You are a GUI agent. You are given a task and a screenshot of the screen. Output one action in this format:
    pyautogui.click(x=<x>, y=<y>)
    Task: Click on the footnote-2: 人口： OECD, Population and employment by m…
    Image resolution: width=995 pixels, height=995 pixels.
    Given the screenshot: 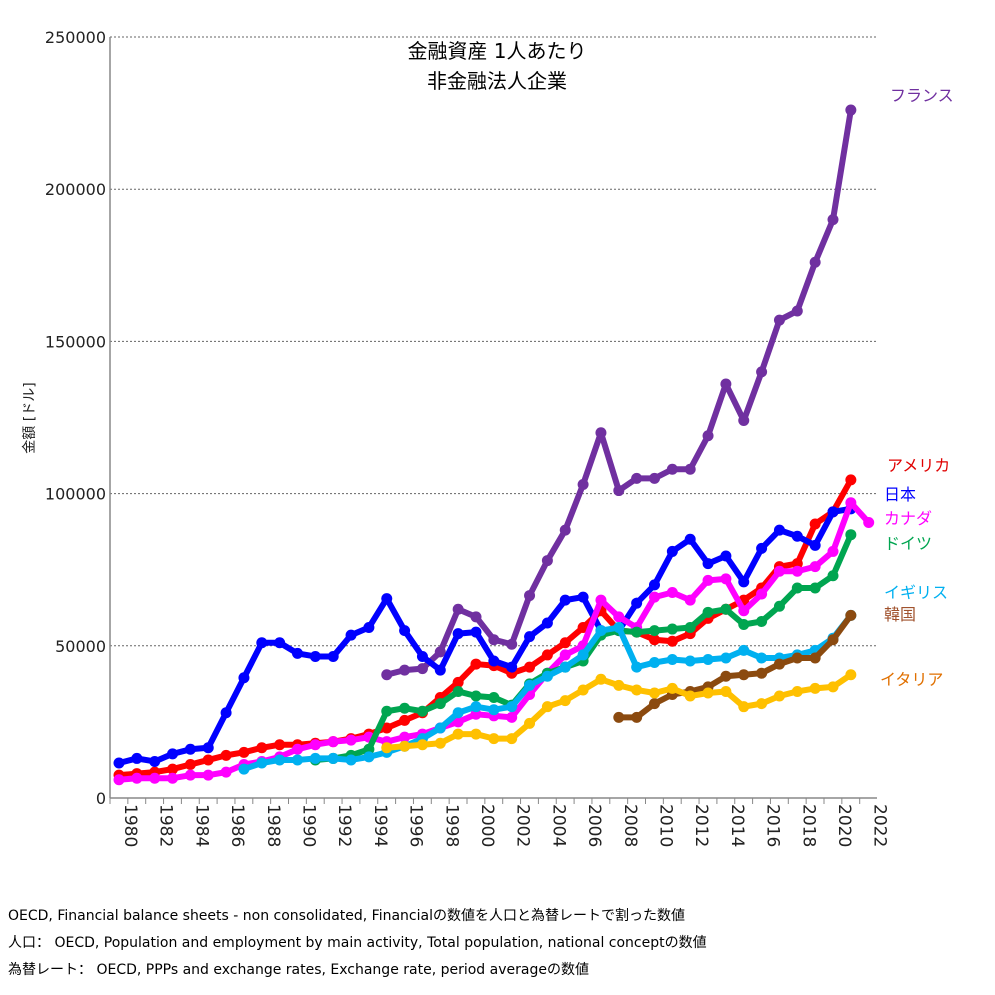 What is the action you would take?
    pyautogui.click(x=357, y=943)
    